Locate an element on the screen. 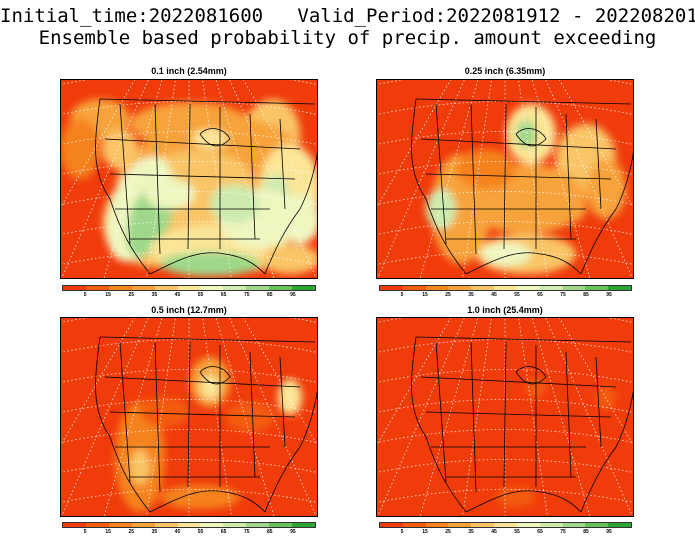  map-panel-0-1-inch is located at coordinates (189, 179).